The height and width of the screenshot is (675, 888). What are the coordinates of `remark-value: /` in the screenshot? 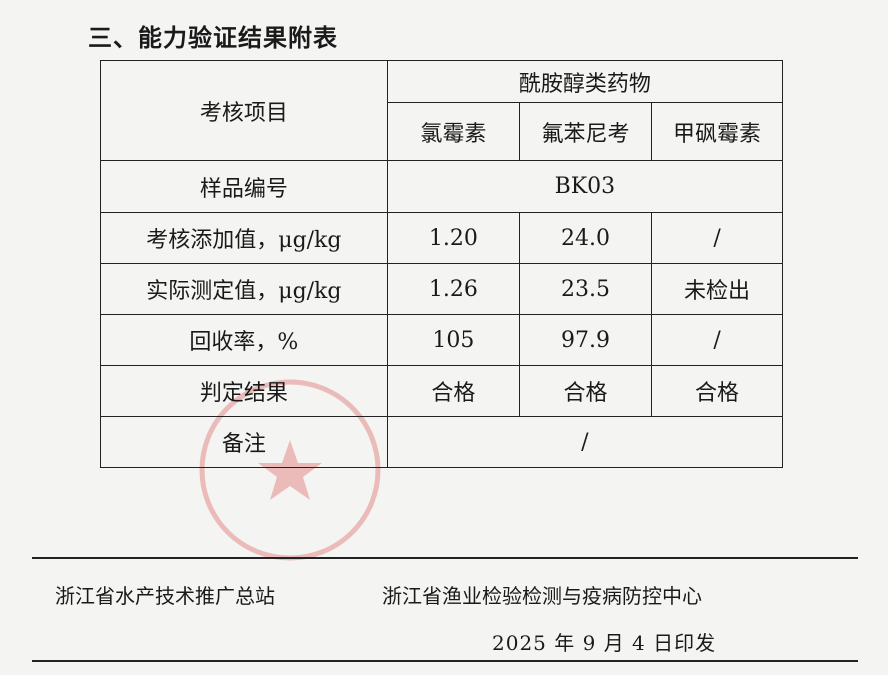 It's located at (585, 442).